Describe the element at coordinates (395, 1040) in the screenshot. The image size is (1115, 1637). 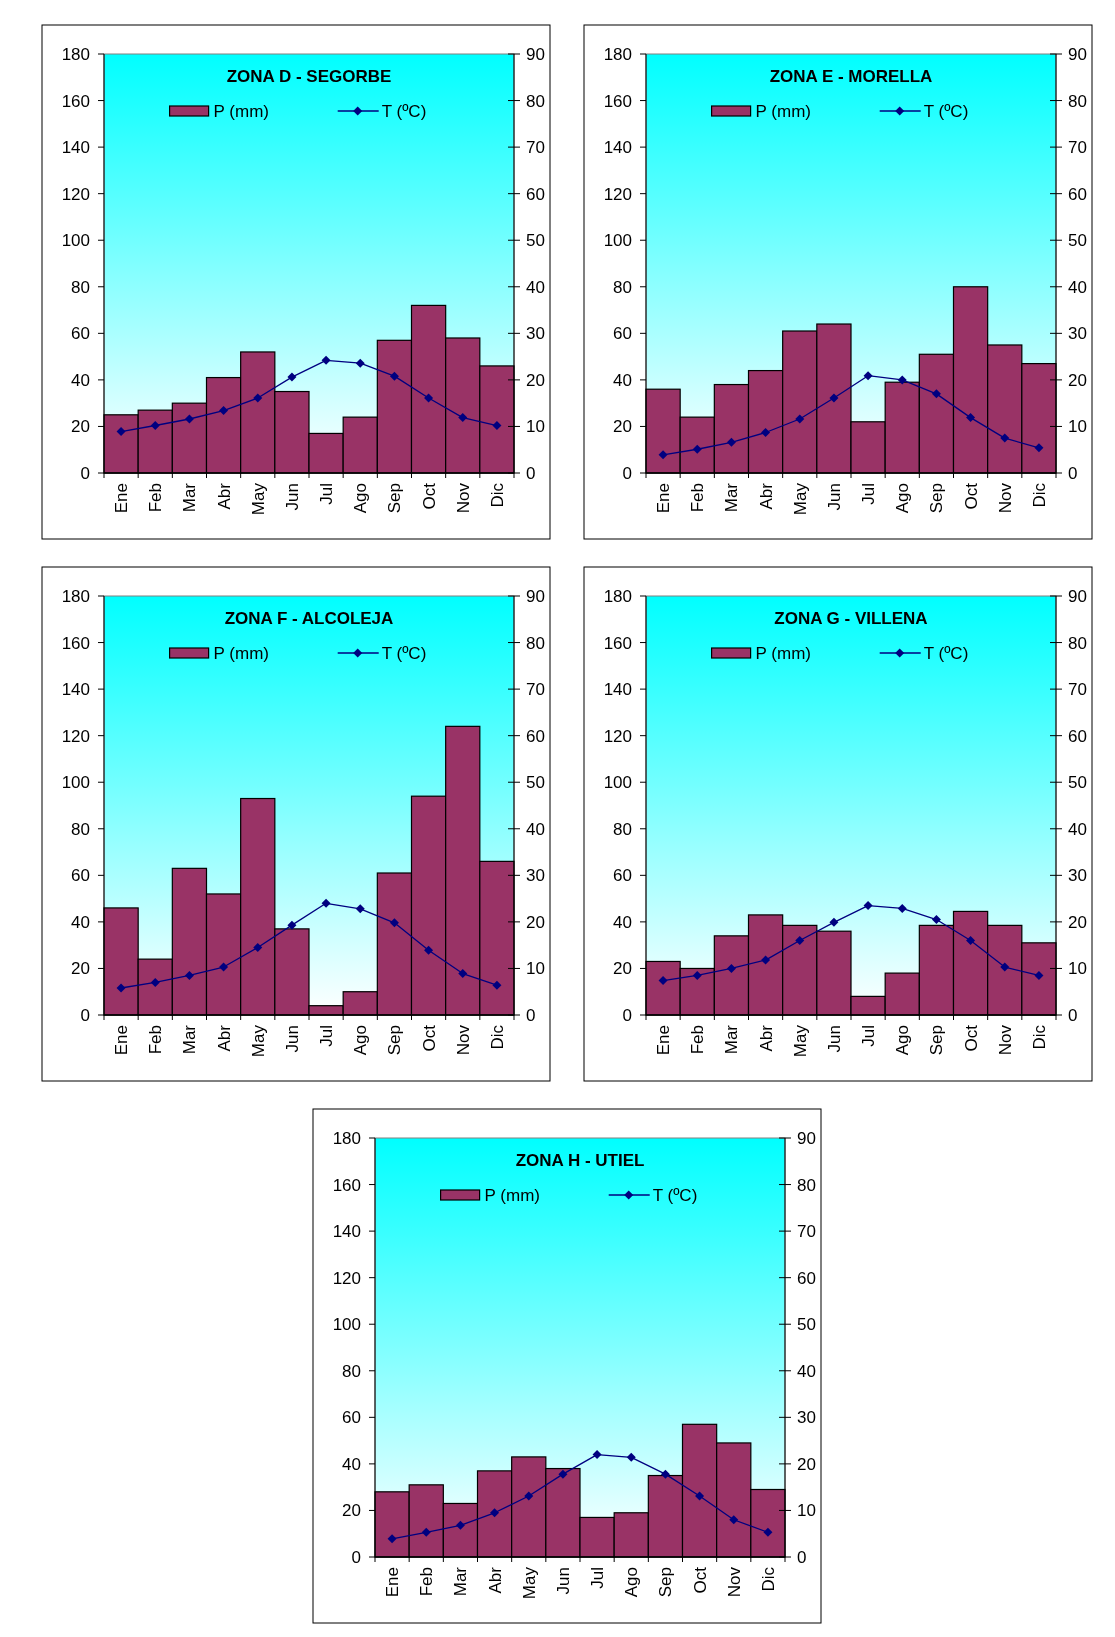
I see `x-tick-label: Sep` at that location.